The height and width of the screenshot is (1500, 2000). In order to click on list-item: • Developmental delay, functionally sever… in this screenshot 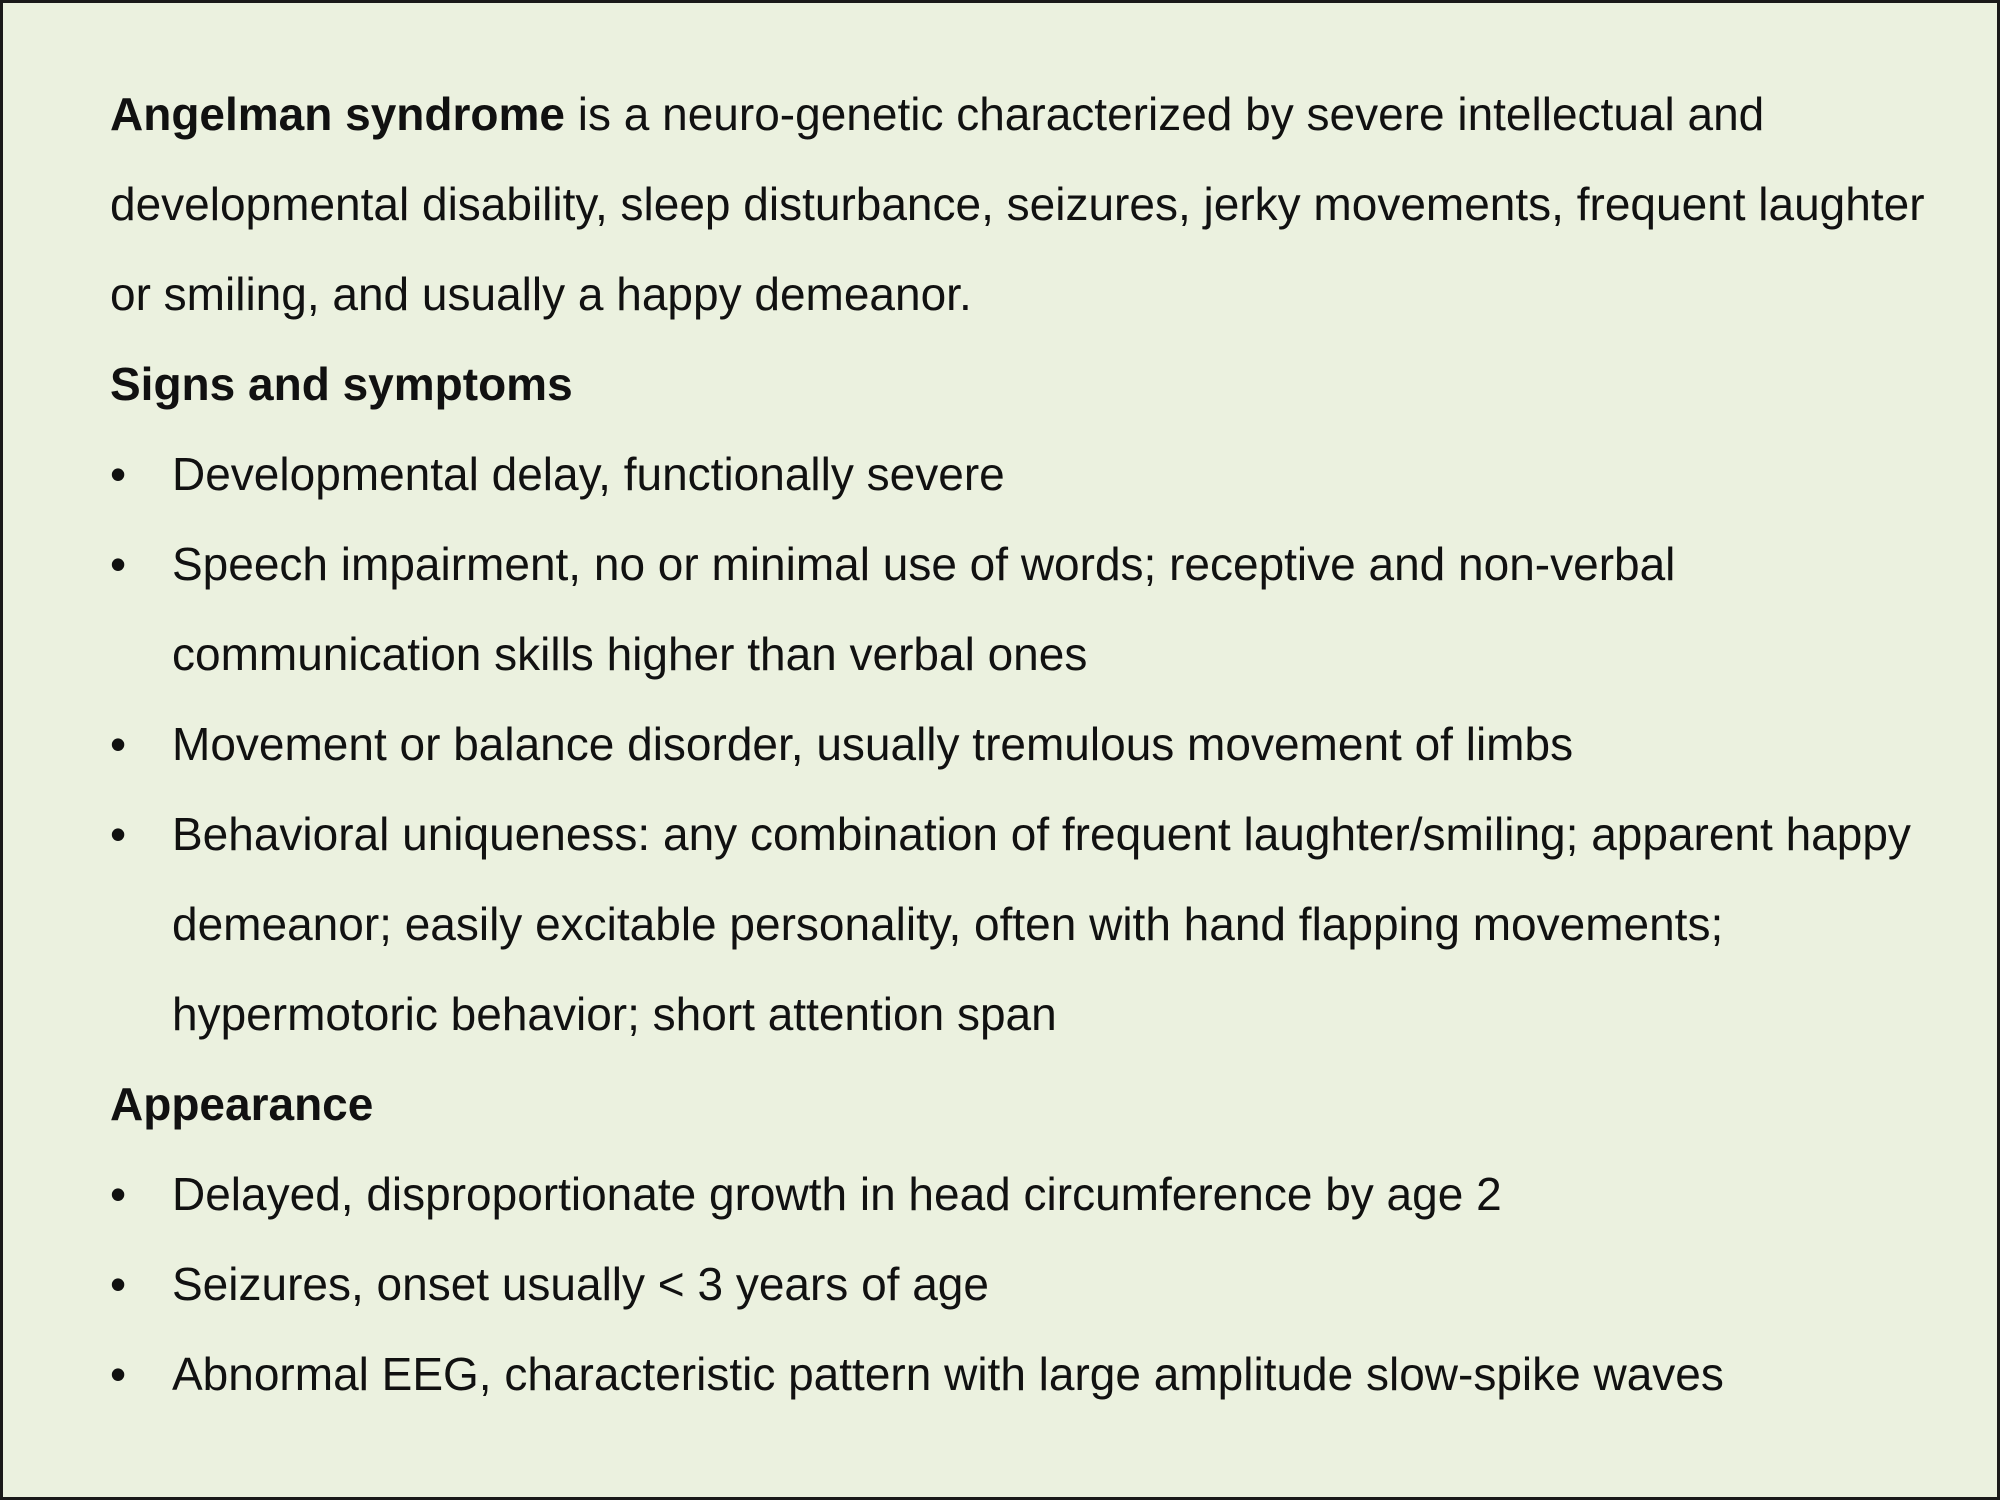, I will do `click(1040, 474)`.